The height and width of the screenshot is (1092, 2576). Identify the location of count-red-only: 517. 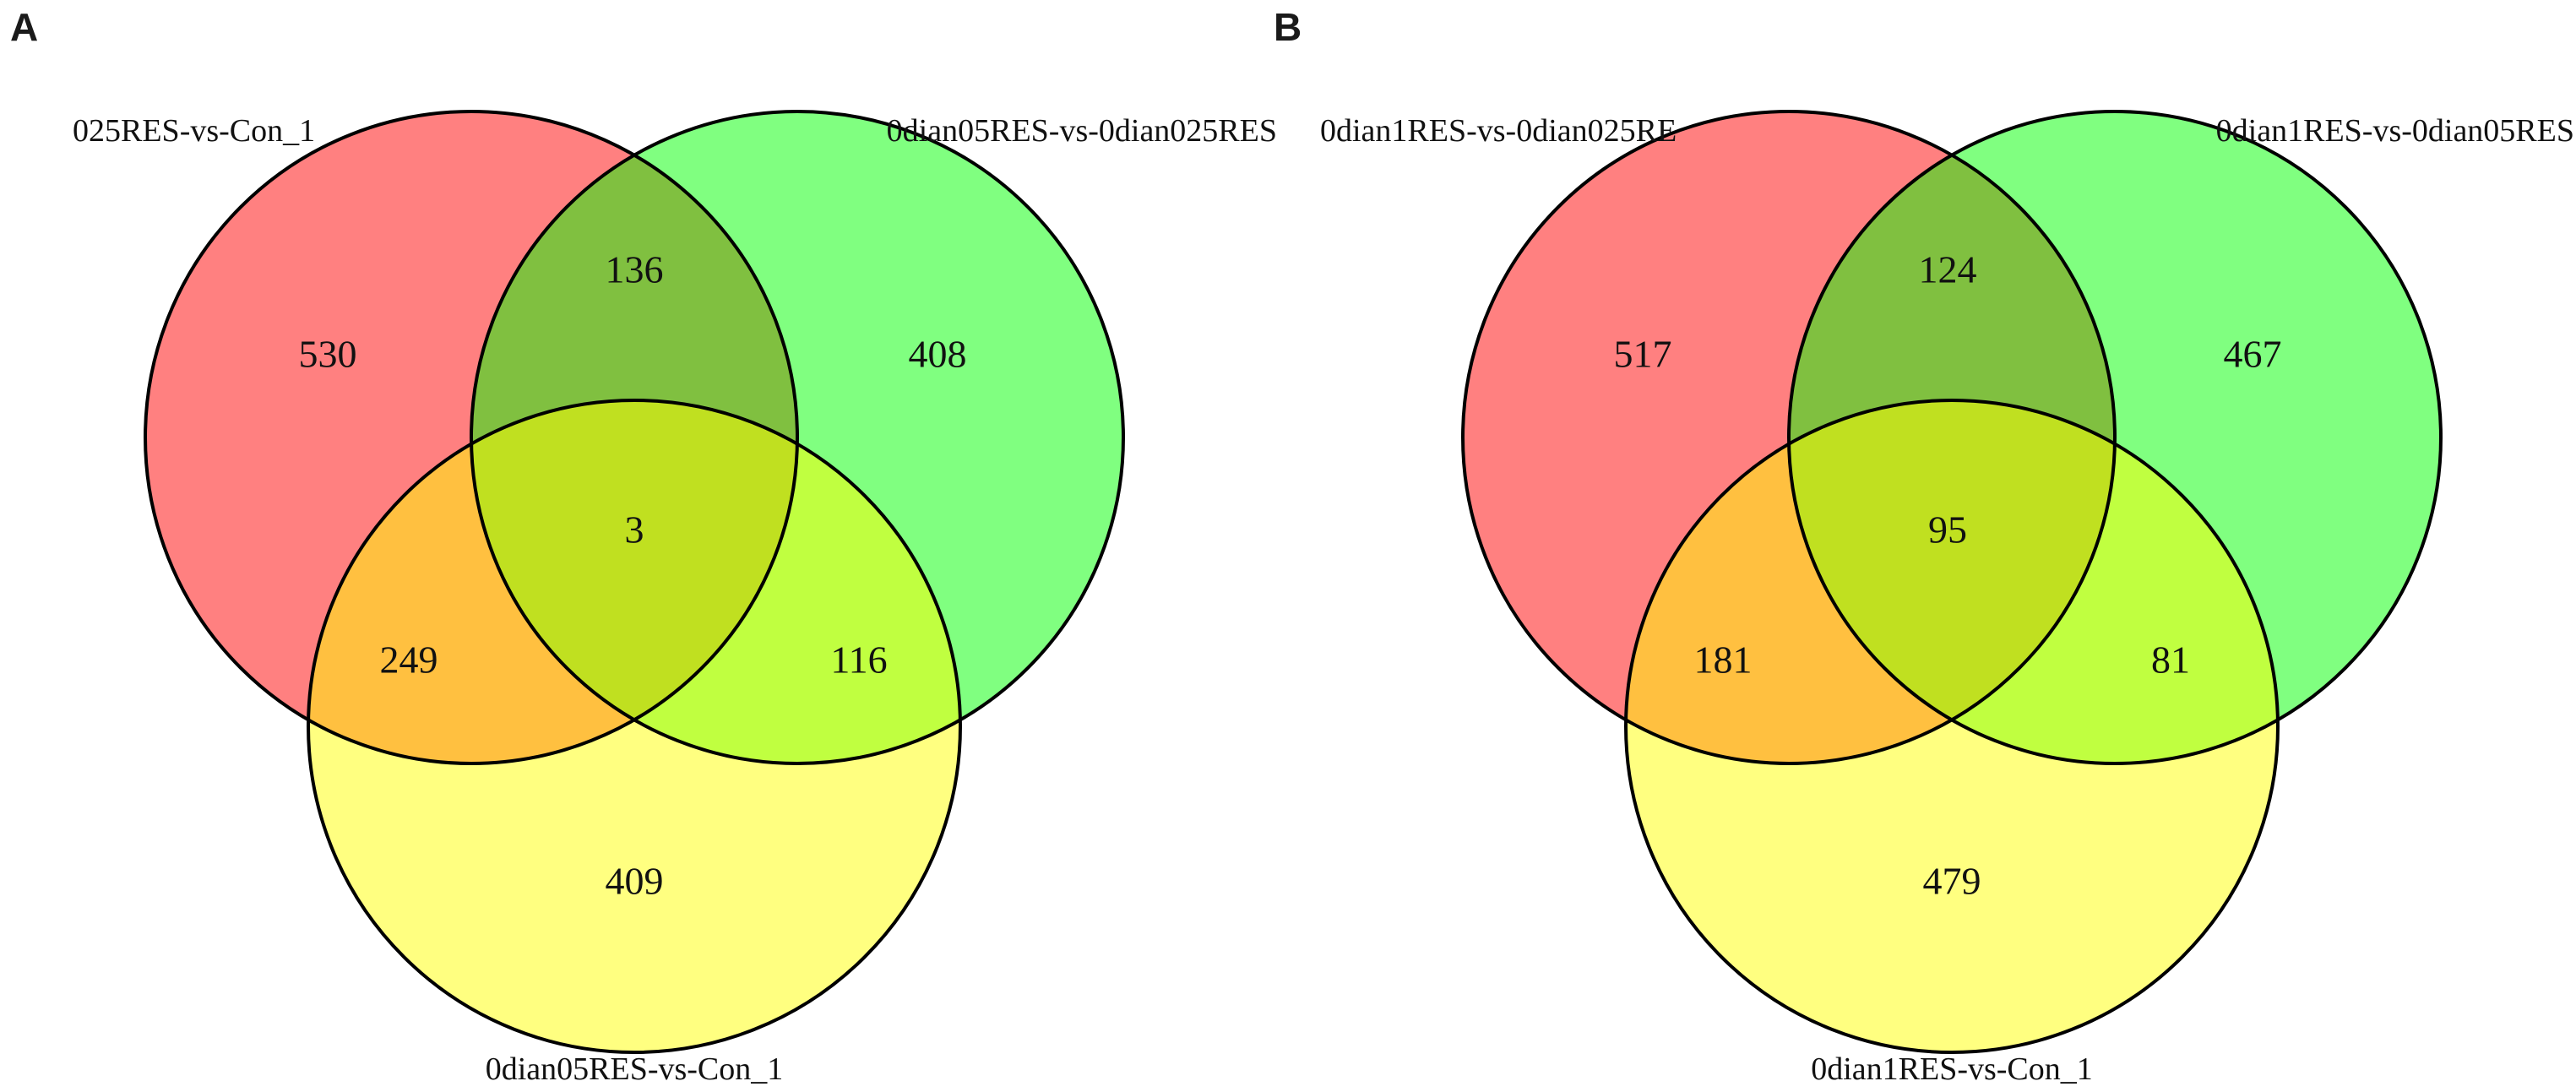
(1643, 354).